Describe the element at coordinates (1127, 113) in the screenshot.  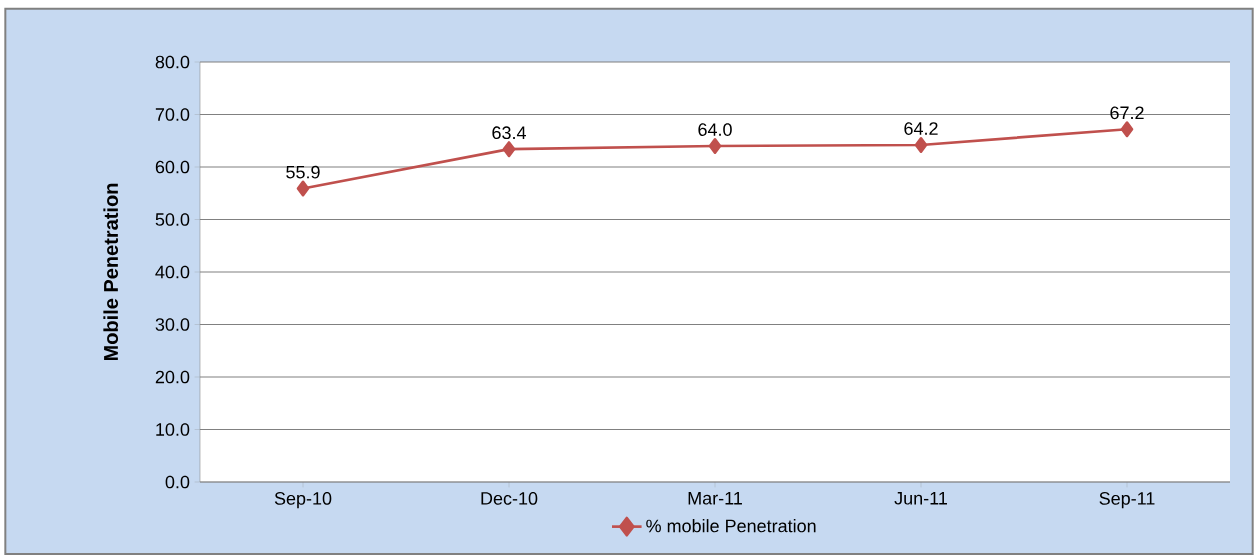
I see `data-label: 67.2` at that location.